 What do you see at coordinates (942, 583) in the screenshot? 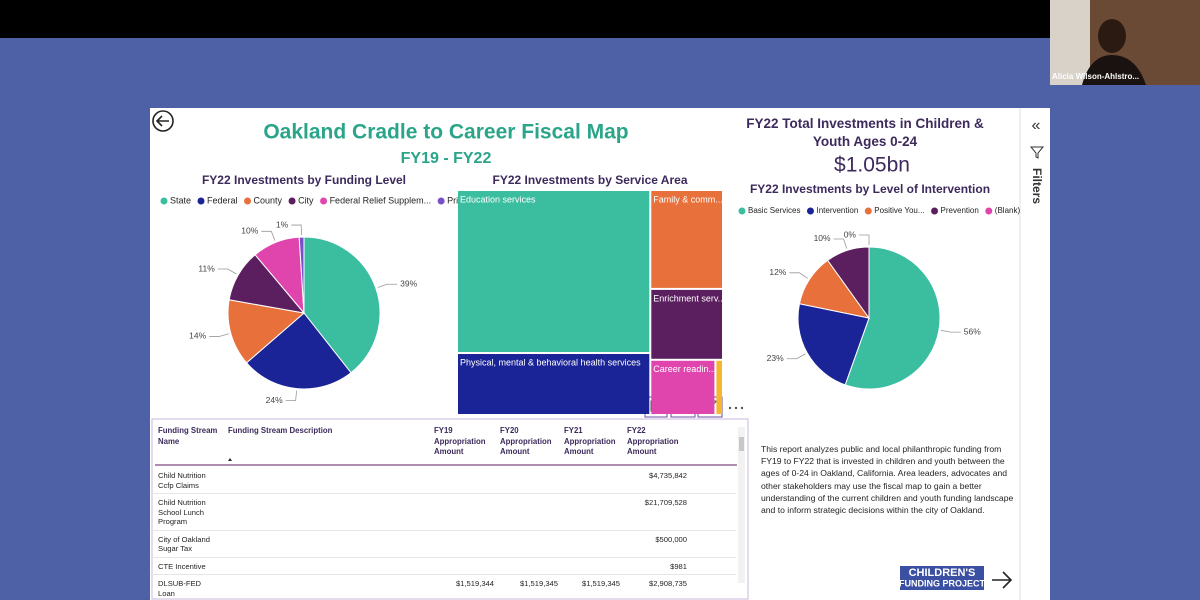
I see `logo-line: FUNDING PROJECT` at bounding box center [942, 583].